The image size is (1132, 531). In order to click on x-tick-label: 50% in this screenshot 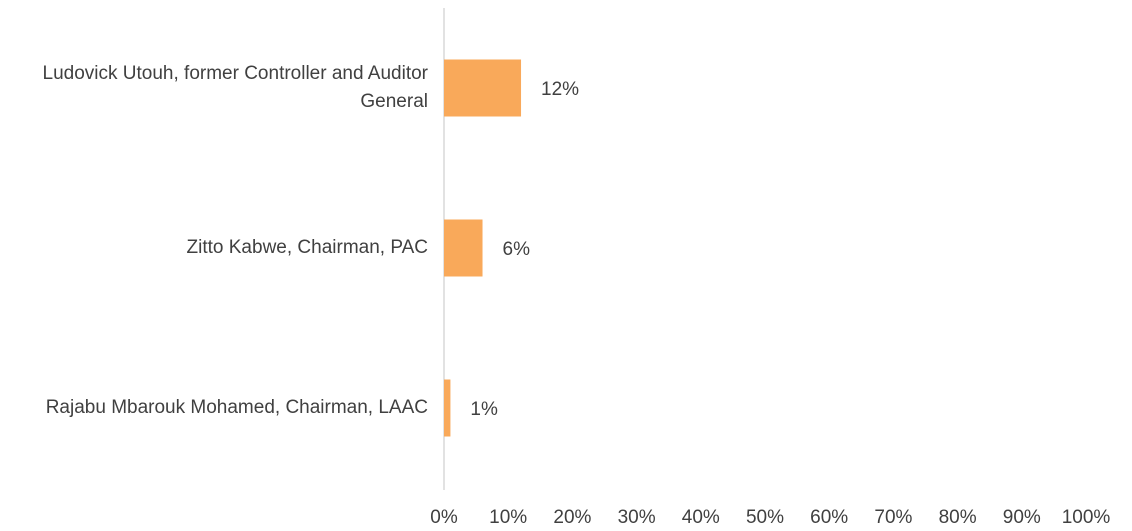, I will do `click(765, 517)`.